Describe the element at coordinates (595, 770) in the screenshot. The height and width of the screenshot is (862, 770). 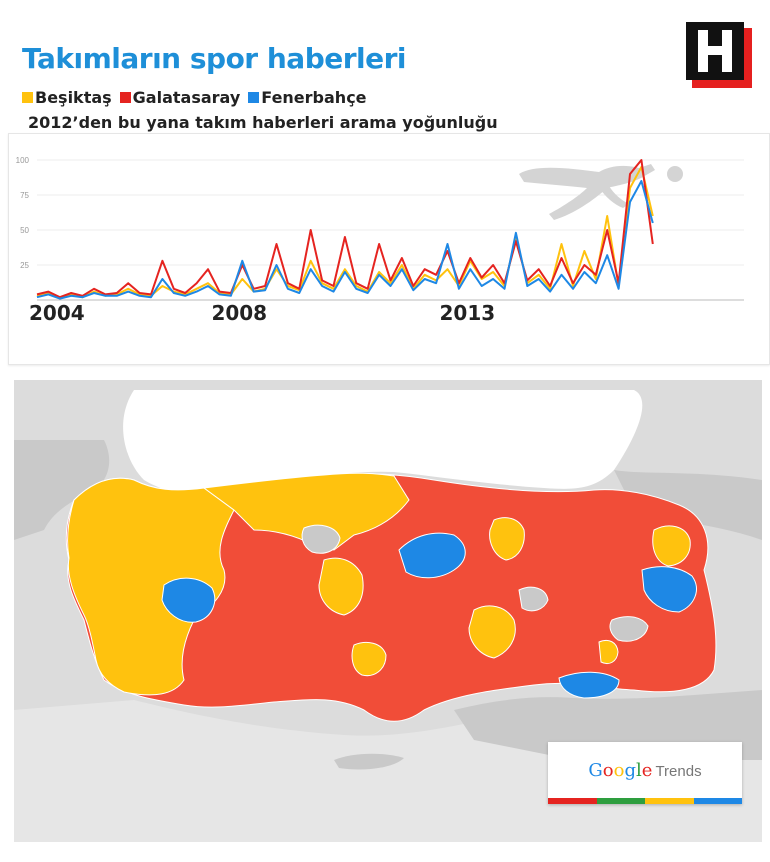
I see `google-letter: G` at that location.